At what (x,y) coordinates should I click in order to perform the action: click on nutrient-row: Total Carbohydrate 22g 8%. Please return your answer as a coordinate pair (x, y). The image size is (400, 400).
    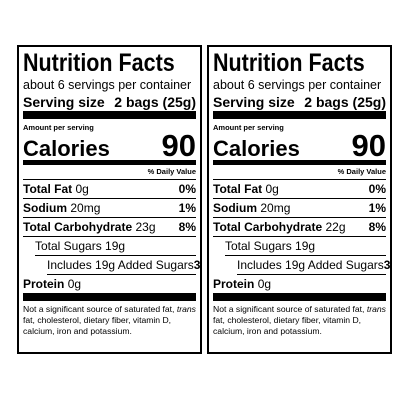
    Looking at the image, I should click on (299, 227).